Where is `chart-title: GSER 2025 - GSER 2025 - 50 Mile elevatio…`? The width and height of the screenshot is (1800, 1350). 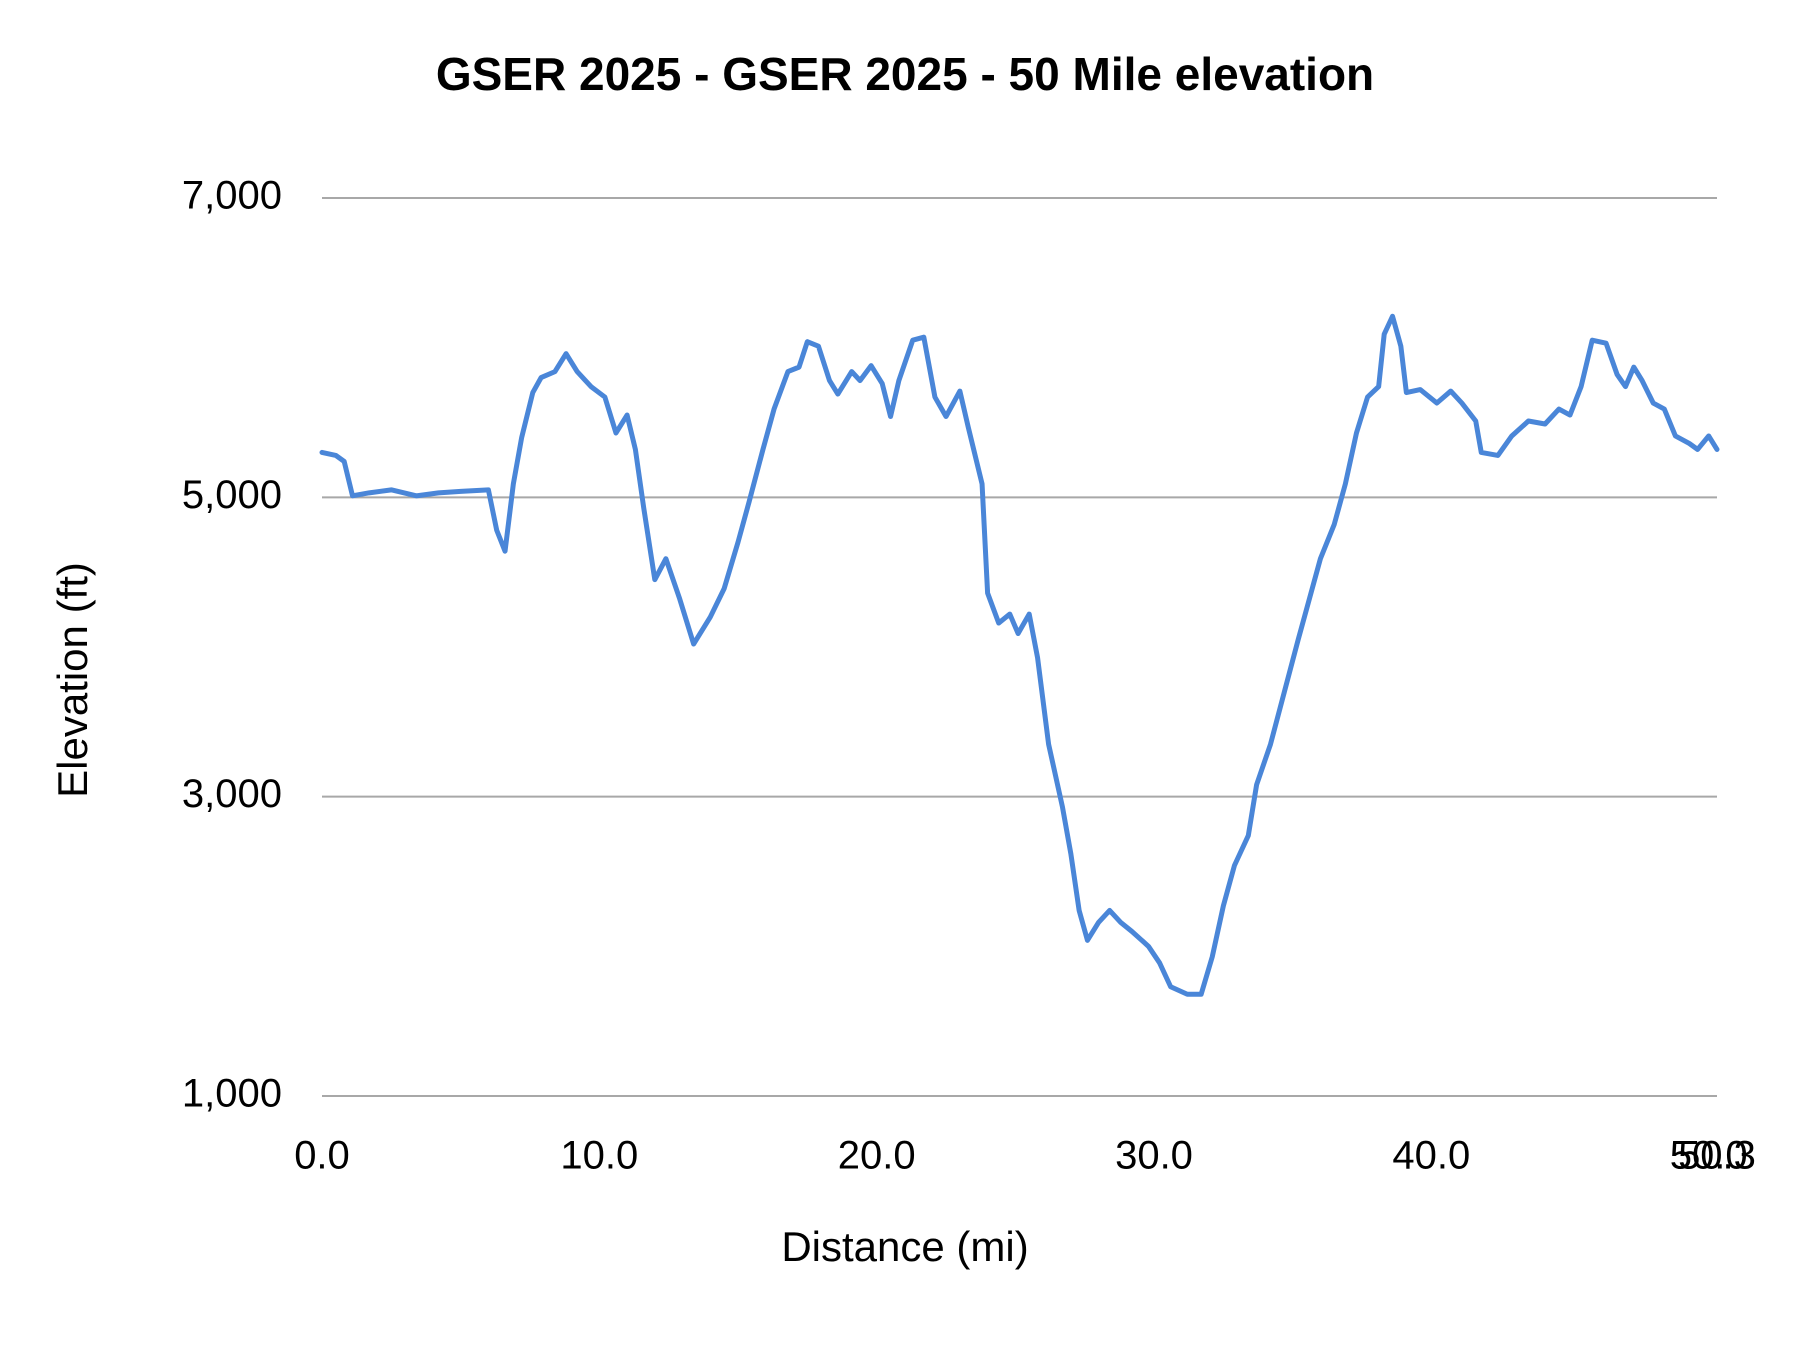 chart-title: GSER 2025 - GSER 2025 - 50 Mile elevatio… is located at coordinates (905, 74).